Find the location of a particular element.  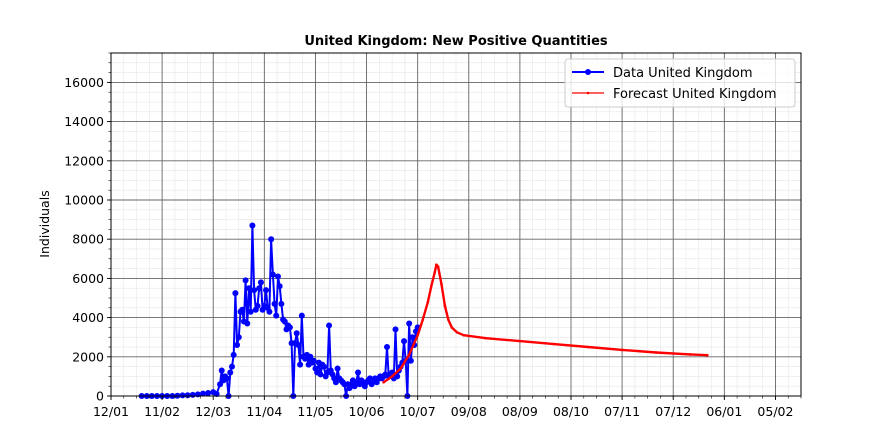

legend-box is located at coordinates (680, 83).